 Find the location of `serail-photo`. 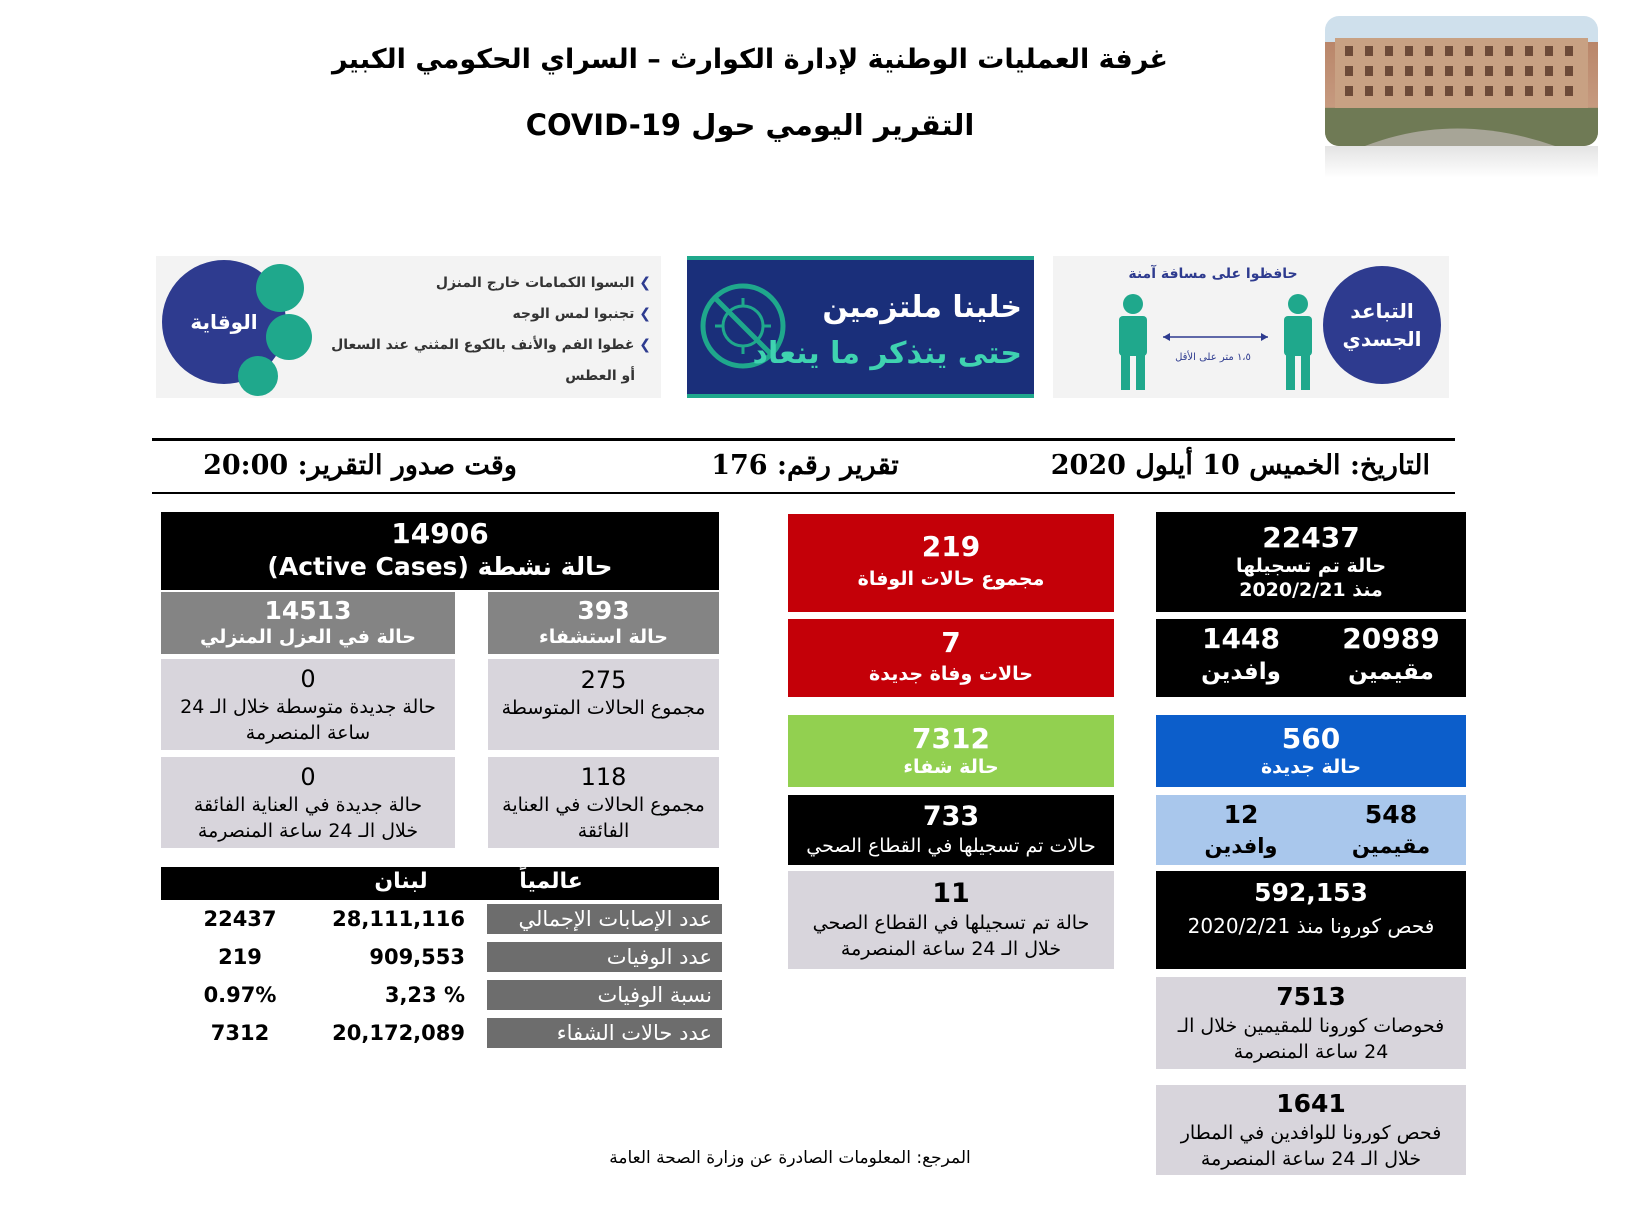

serail-photo is located at coordinates (1461, 81).